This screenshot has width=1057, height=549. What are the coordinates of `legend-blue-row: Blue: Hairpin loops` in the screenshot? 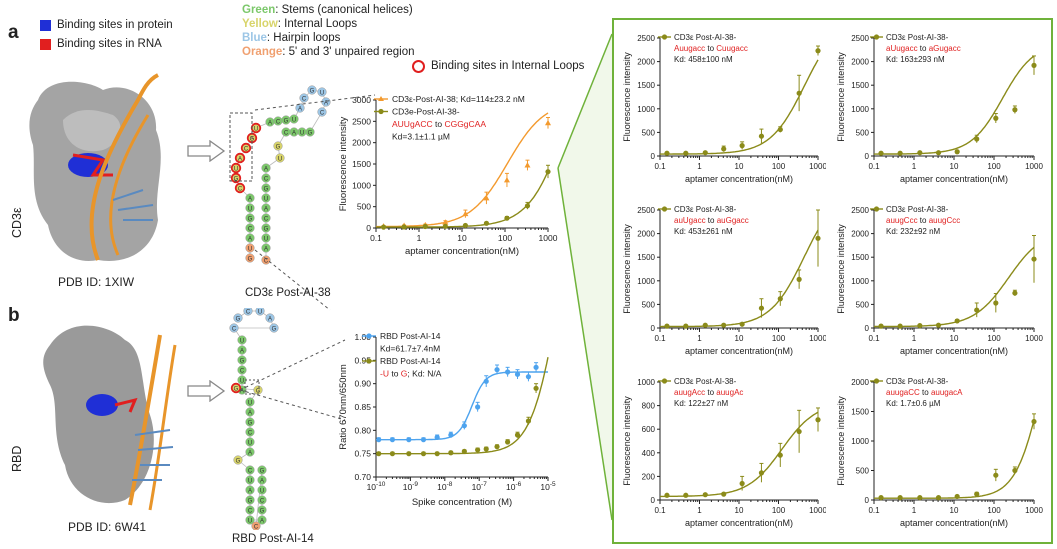 It's located at (328, 38).